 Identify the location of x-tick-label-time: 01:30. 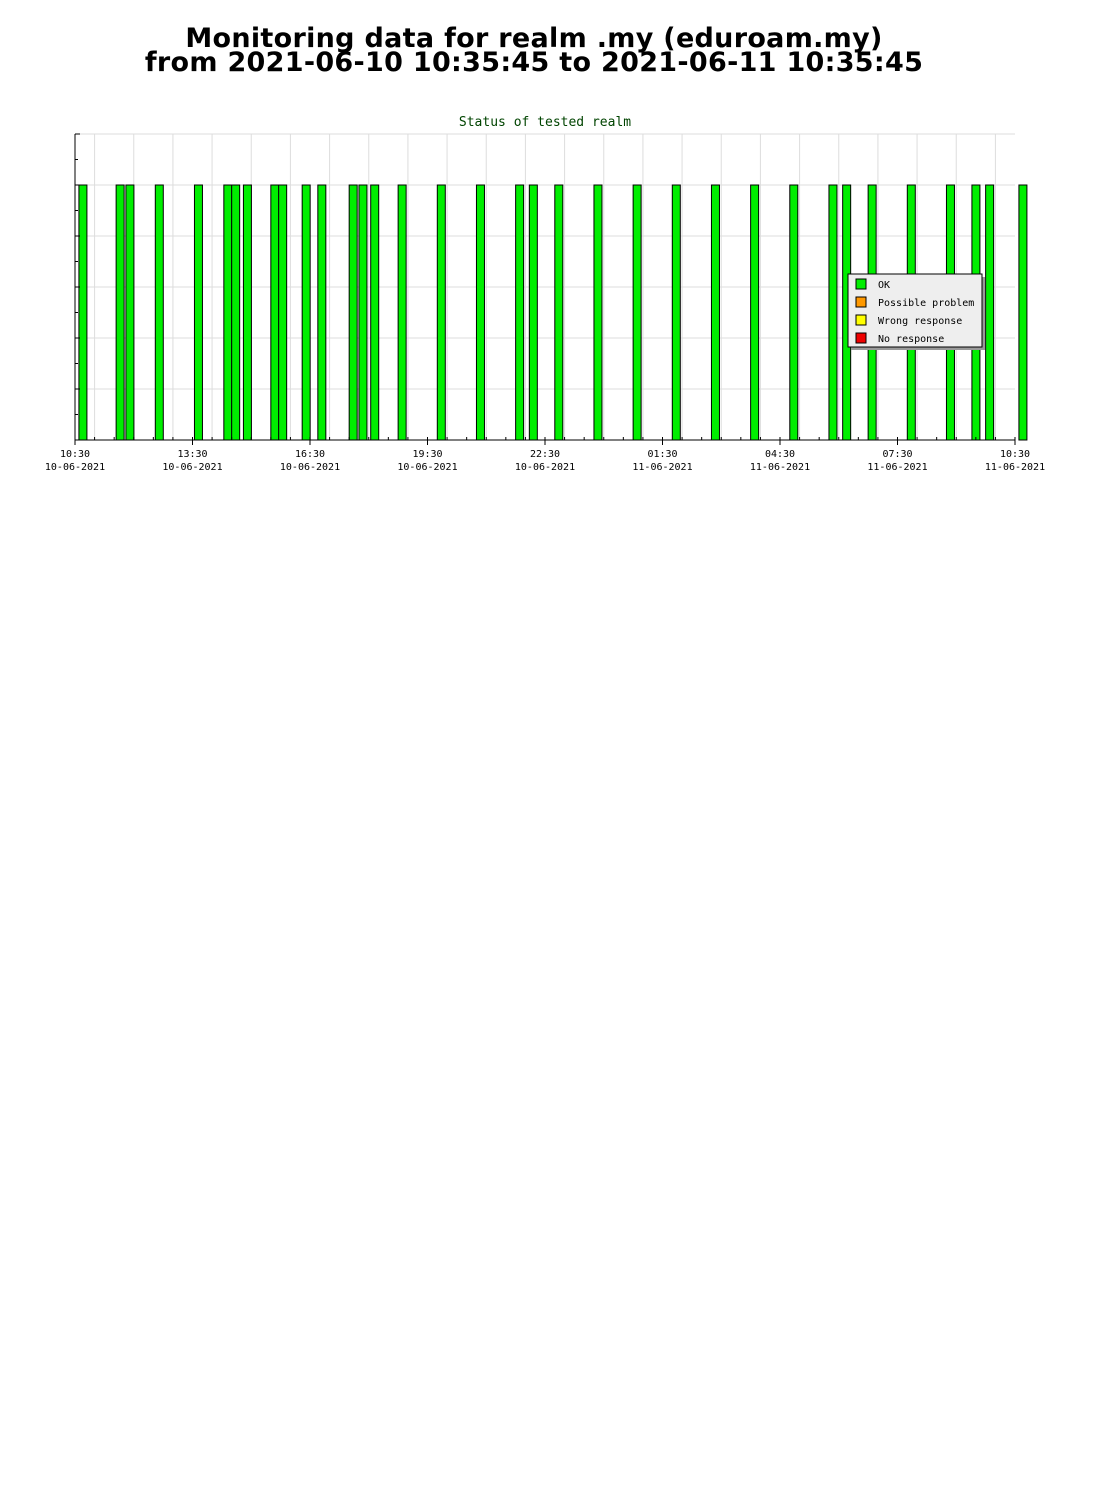
(662, 454).